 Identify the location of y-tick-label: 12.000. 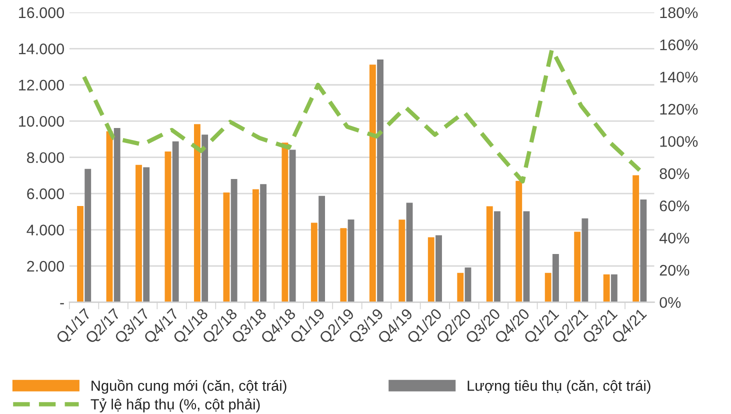
(41, 85).